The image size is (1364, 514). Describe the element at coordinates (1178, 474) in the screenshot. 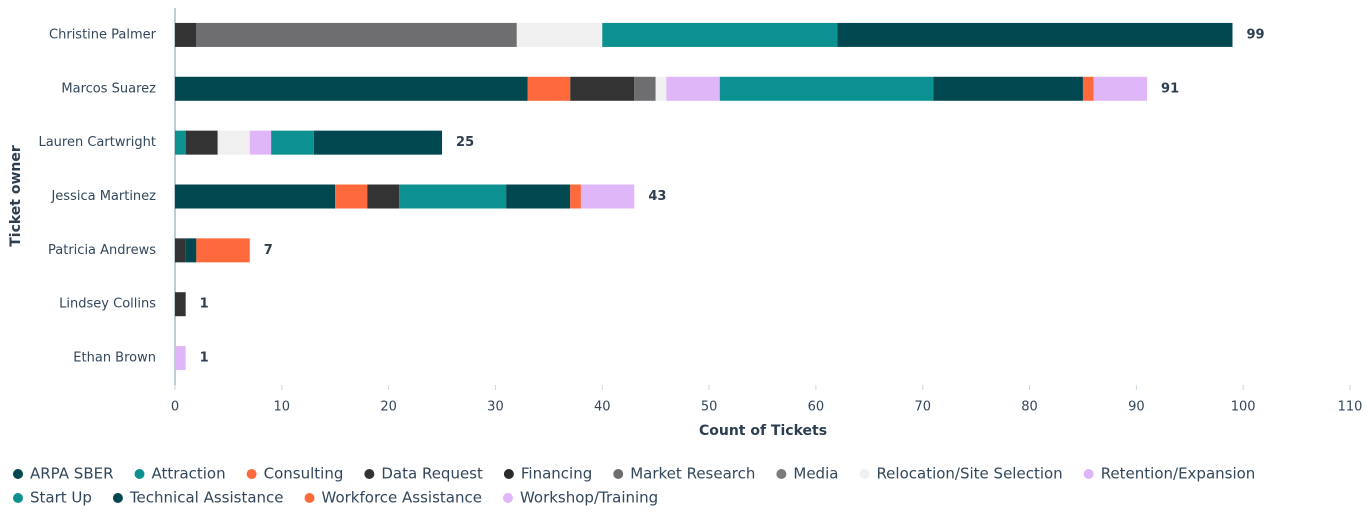

I see `legend-label: Retention/Expansion` at that location.